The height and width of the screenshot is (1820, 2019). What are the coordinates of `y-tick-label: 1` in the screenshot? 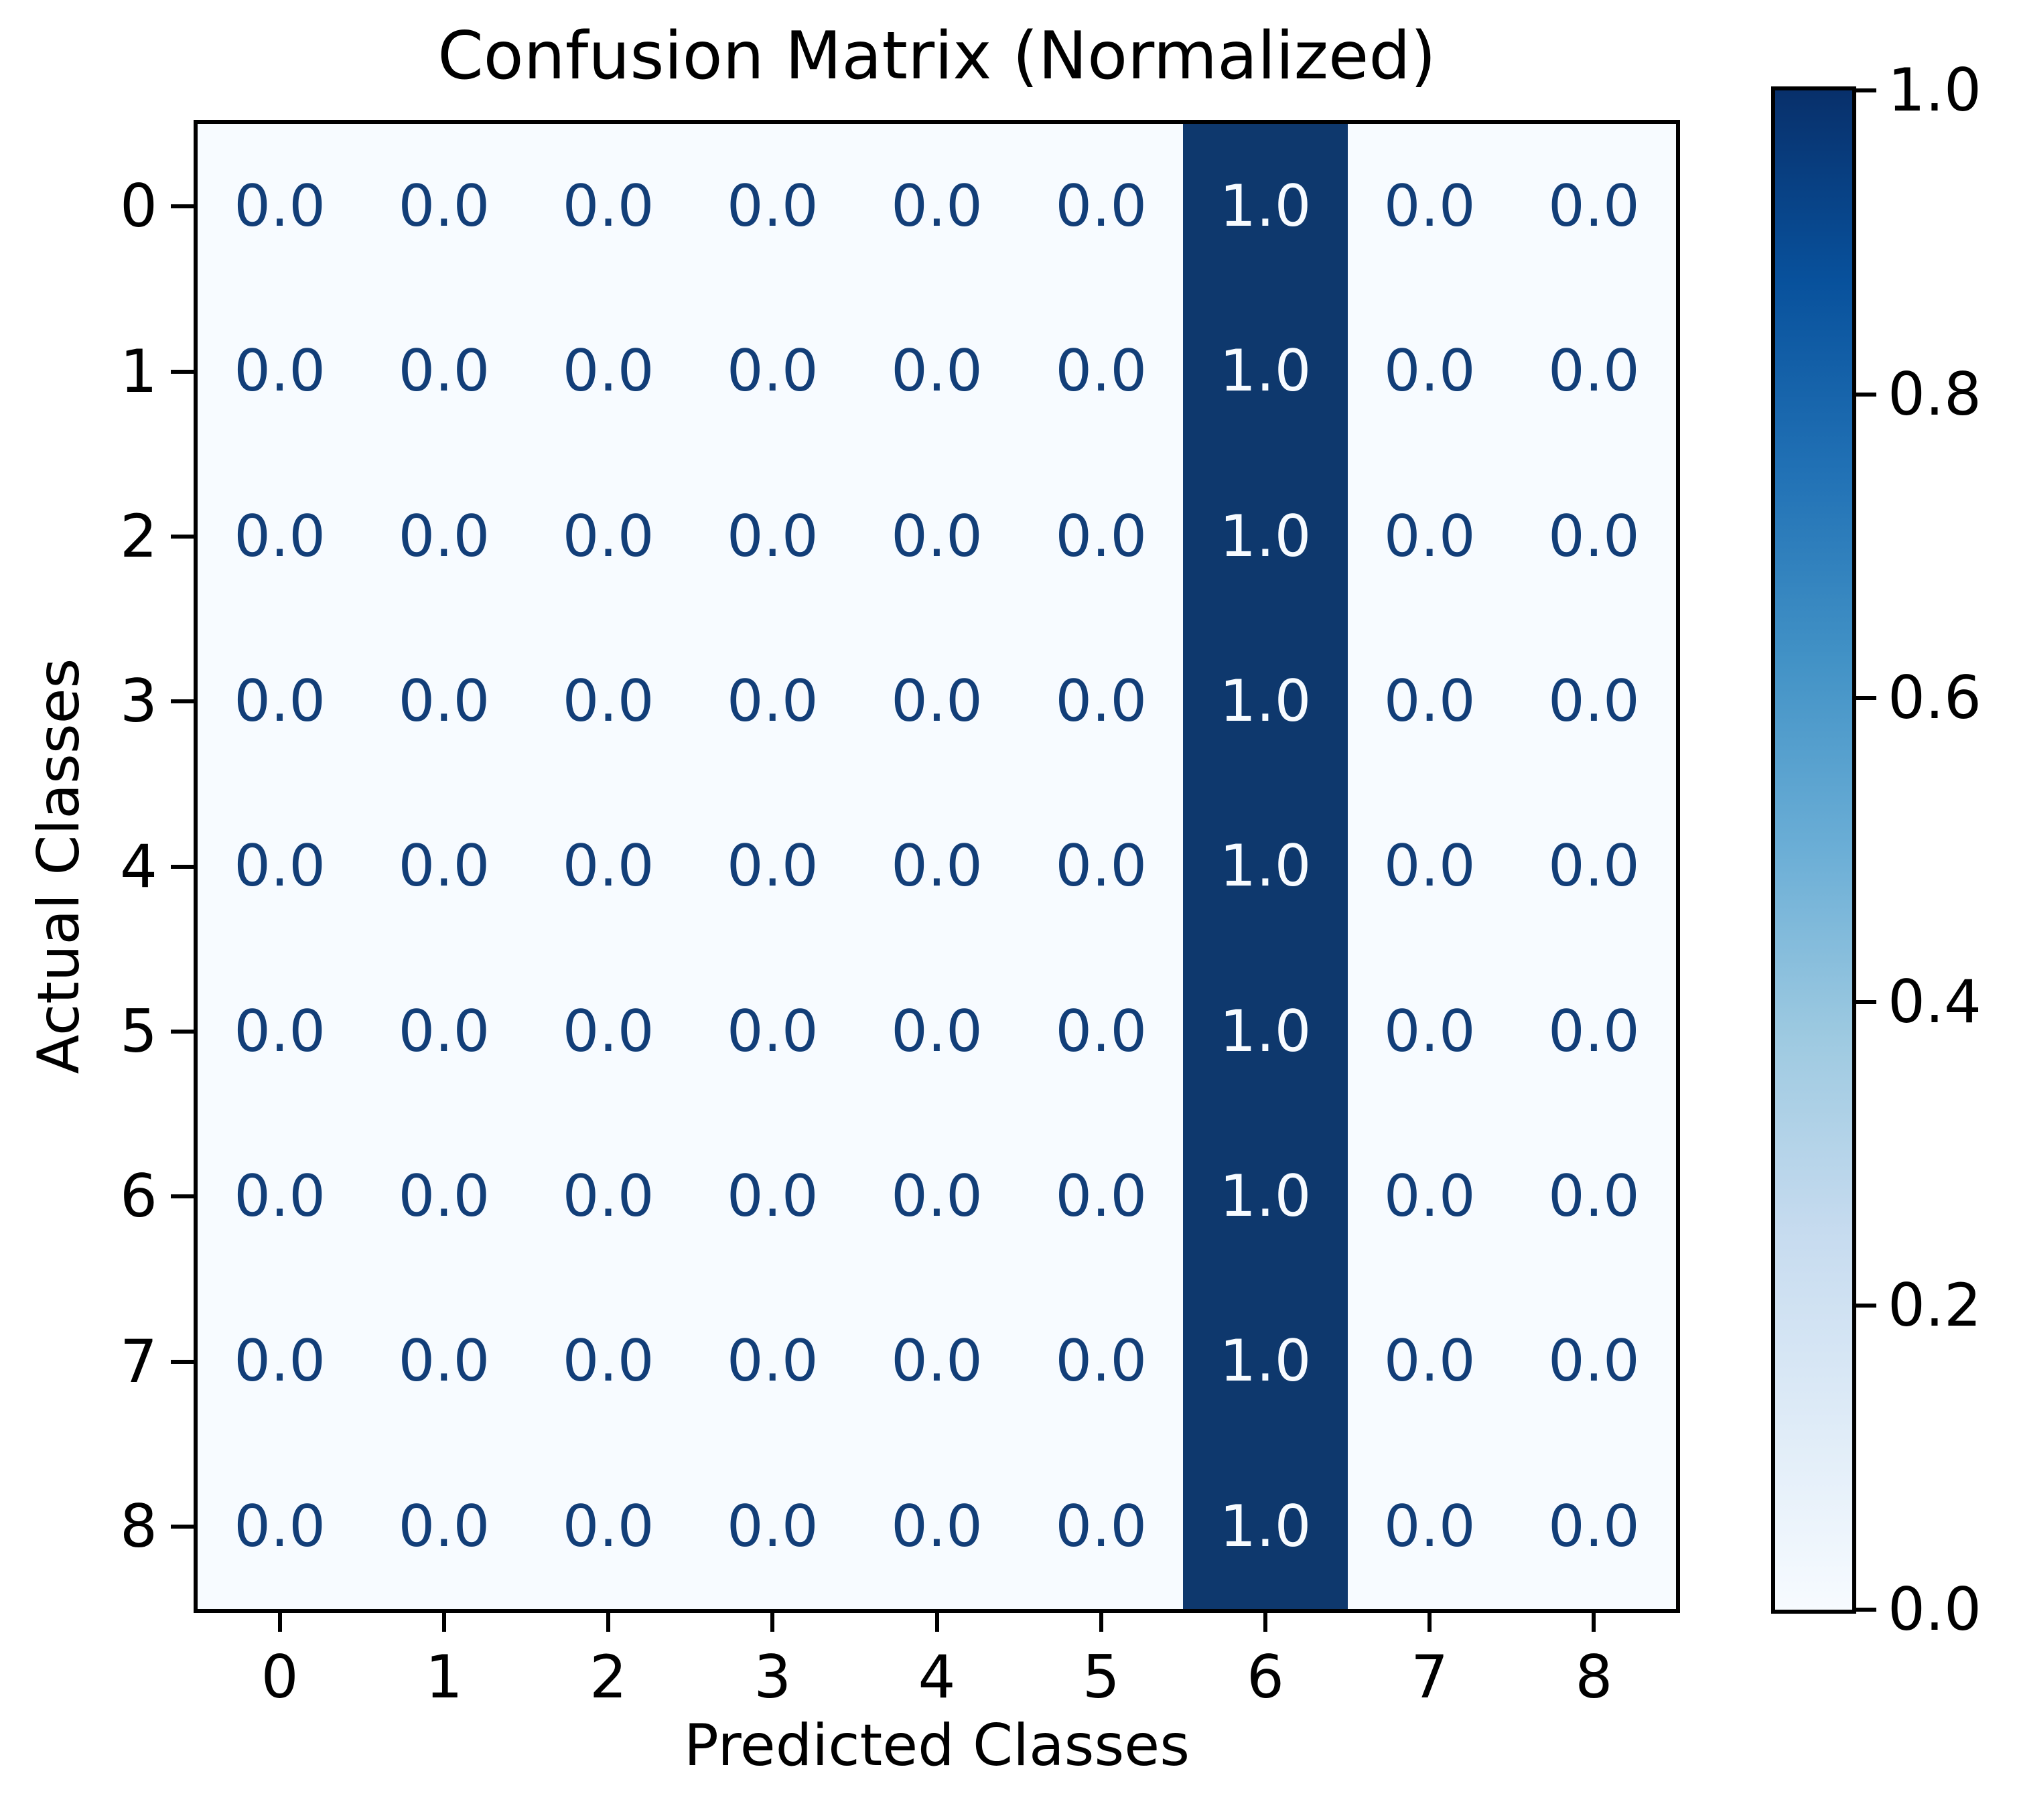 It's located at (138, 371).